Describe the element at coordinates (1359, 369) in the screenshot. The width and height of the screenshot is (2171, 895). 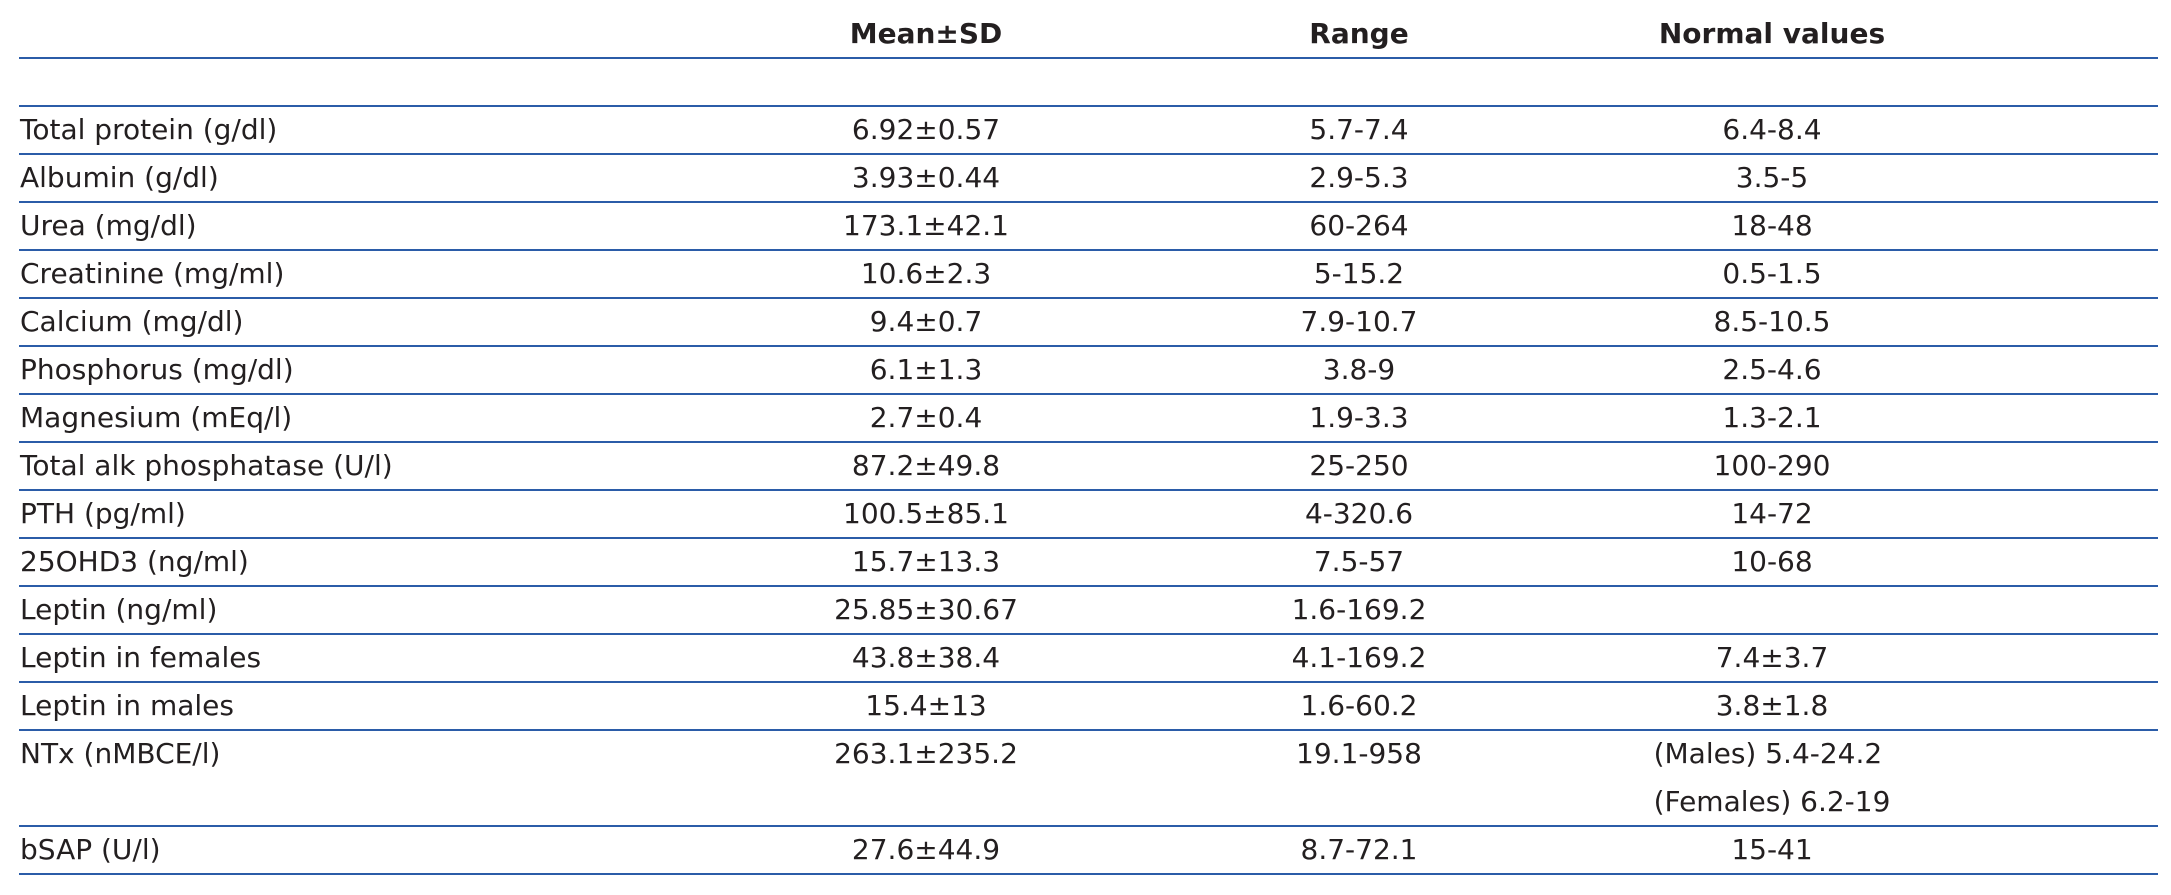
I see `cell: 3.8-9` at that location.